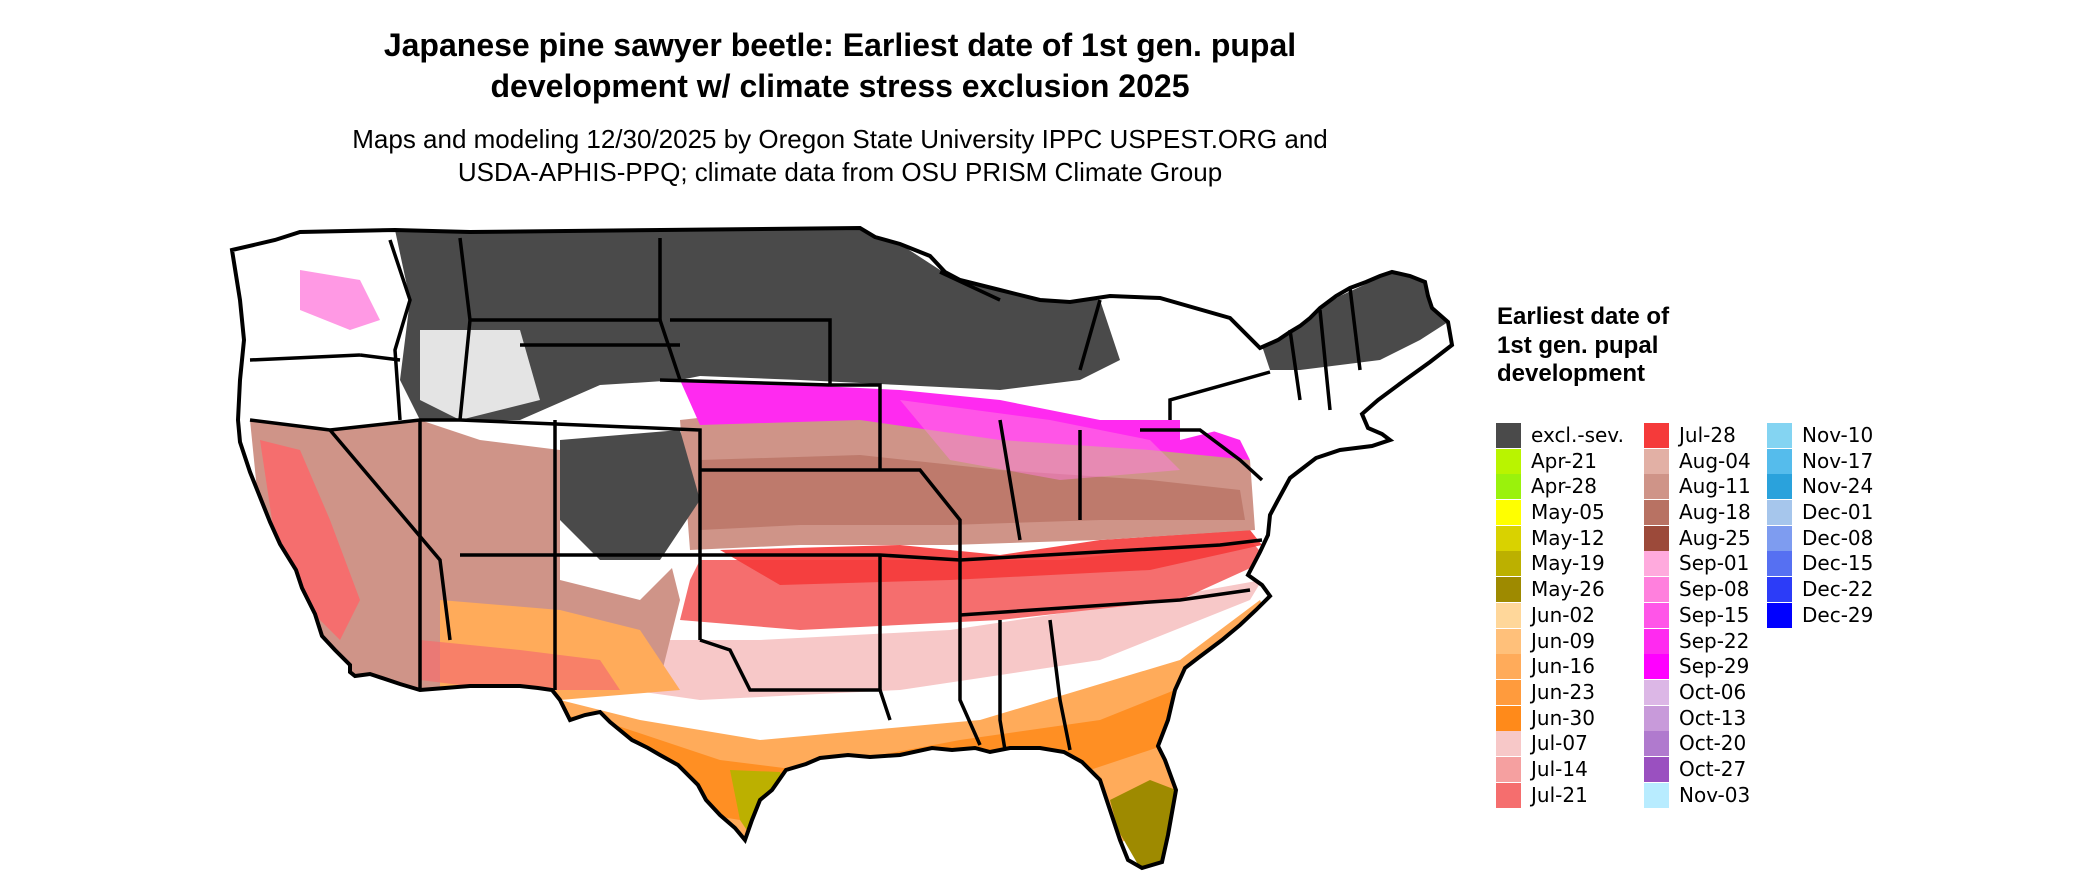  What do you see at coordinates (1713, 691) in the screenshot?
I see `legend-label: Oct-06` at bounding box center [1713, 691].